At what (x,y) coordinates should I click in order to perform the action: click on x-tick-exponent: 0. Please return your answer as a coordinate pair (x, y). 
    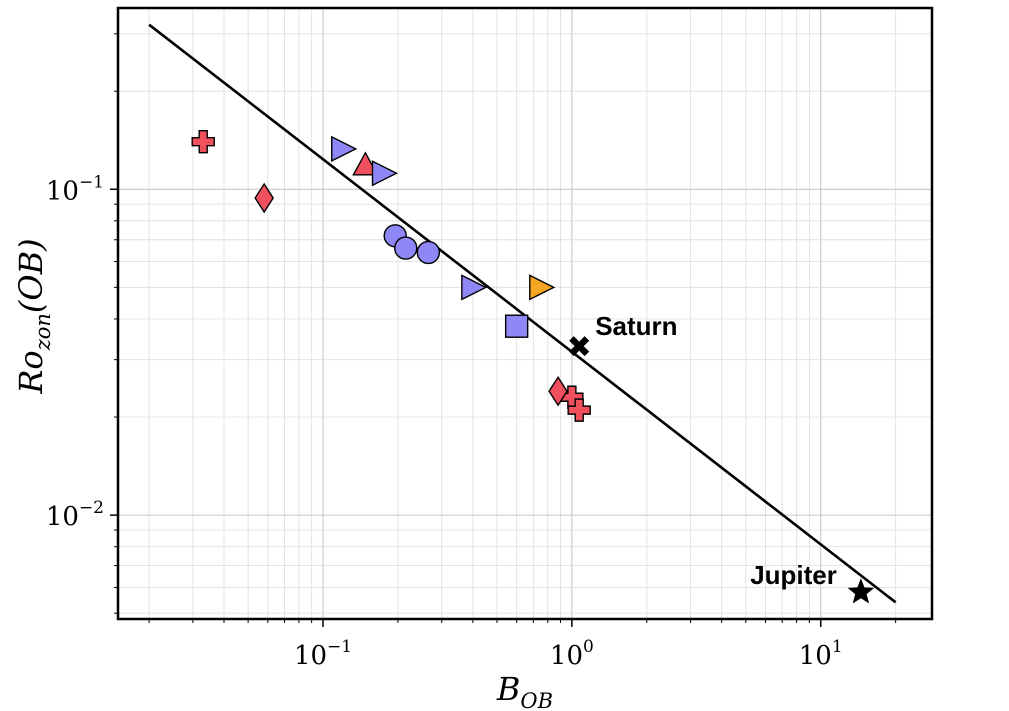
    Looking at the image, I should click on (588, 647).